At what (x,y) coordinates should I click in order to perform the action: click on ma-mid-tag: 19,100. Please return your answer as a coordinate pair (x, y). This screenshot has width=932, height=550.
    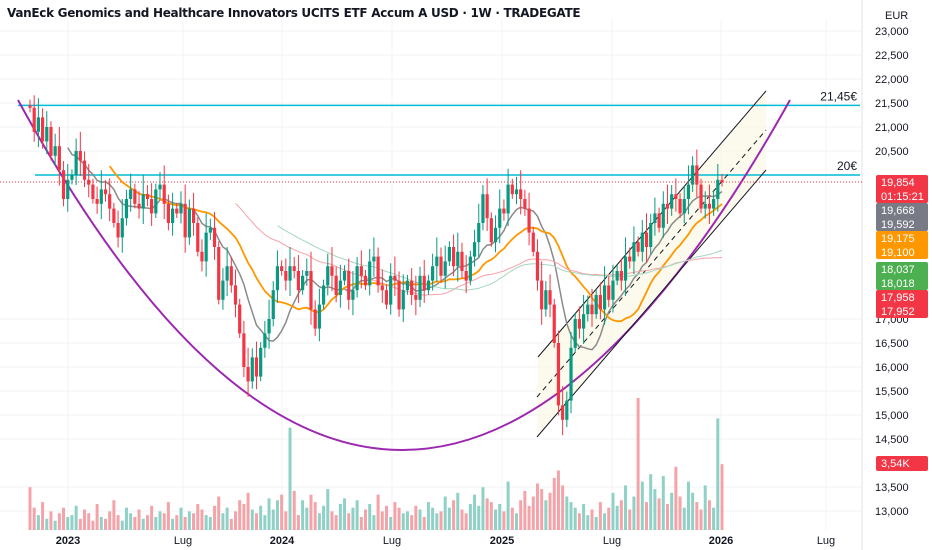
    Looking at the image, I should click on (898, 253).